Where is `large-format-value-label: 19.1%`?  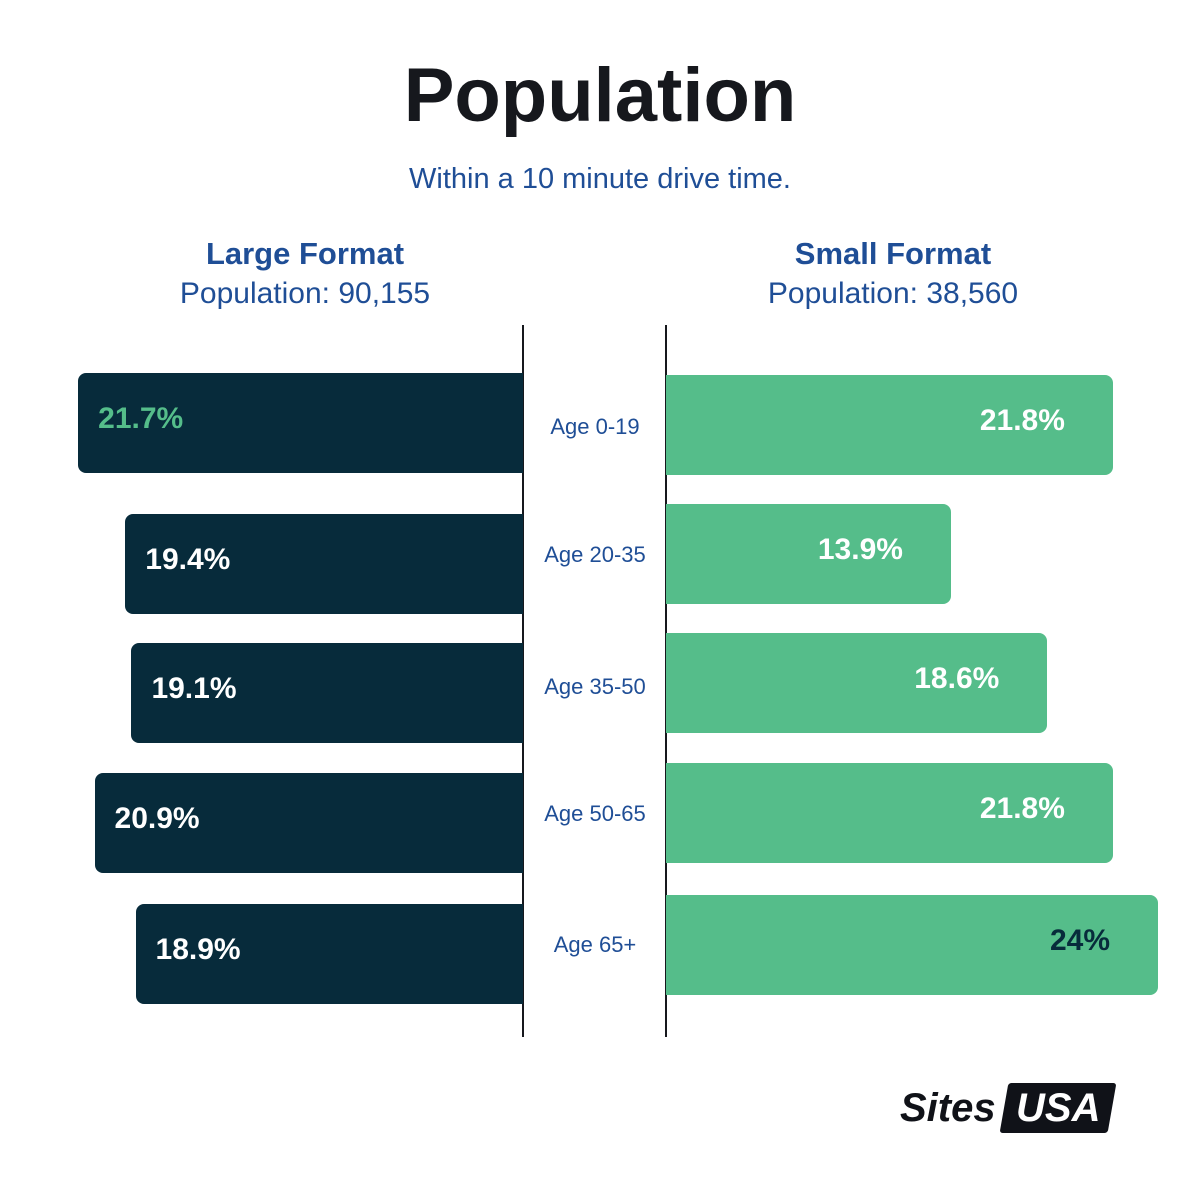
large-format-value-label: 19.1% is located at coordinates (194, 688).